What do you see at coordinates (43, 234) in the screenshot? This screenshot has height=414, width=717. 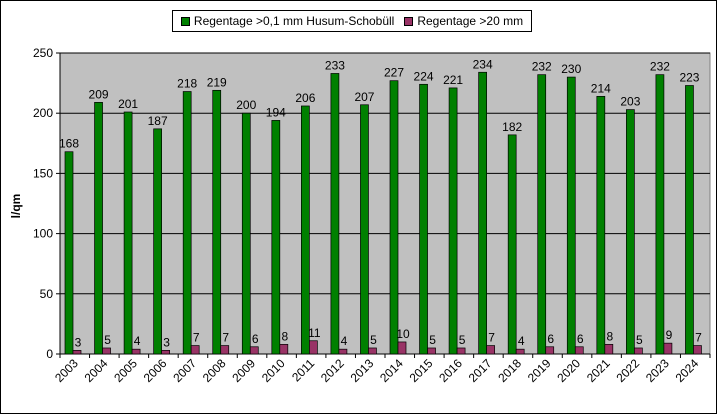 I see `y-tick-label-100: 100` at bounding box center [43, 234].